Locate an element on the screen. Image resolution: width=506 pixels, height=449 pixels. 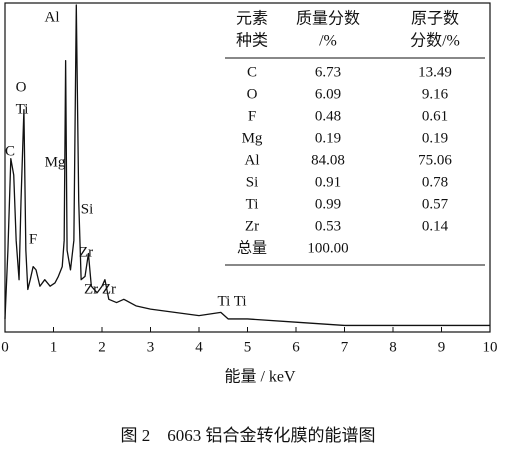
table-cell: 0.48 is located at coordinates (328, 116).